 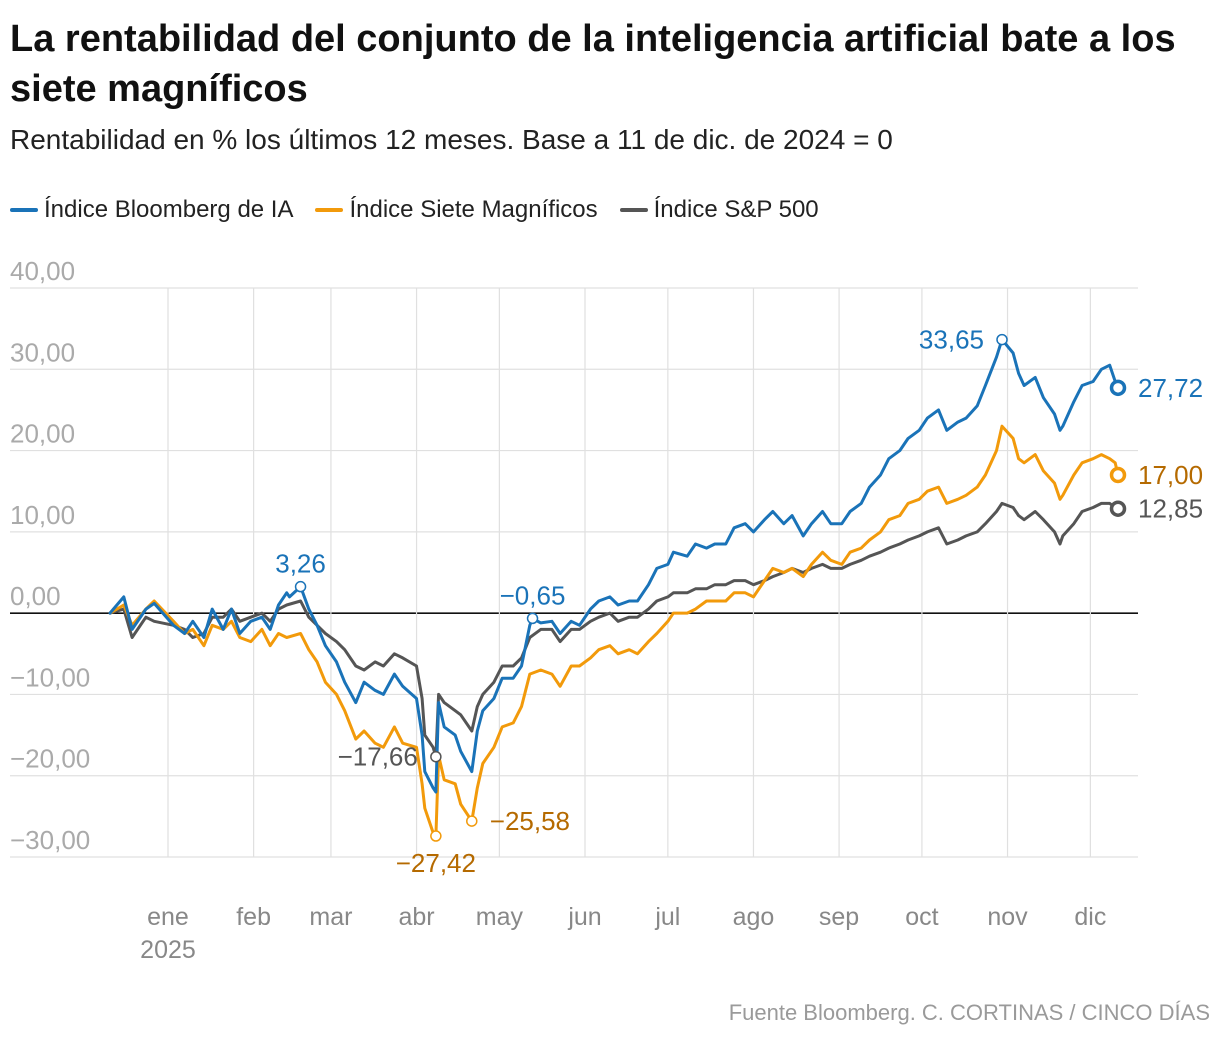 I want to click on legend-item-ia: Índice Bloomberg de IA, so click(x=151, y=210).